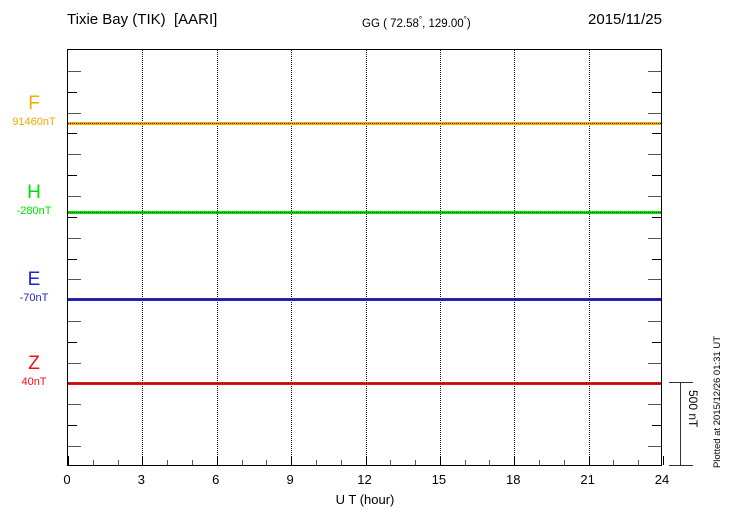 The width and height of the screenshot is (730, 520). I want to click on x-tick-label-9: 9, so click(290, 479).